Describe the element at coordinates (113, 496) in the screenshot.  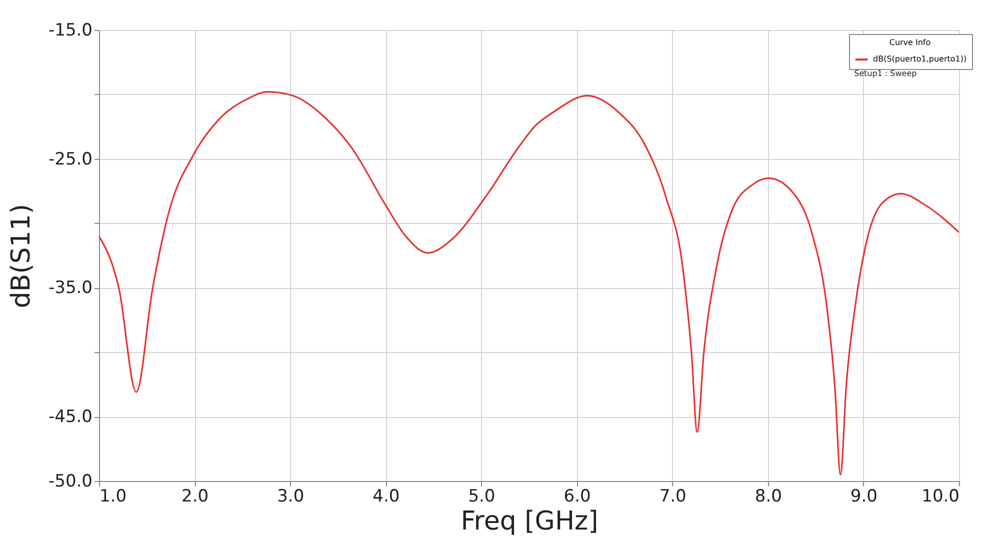
I see `x-tick-label: 1.0` at that location.